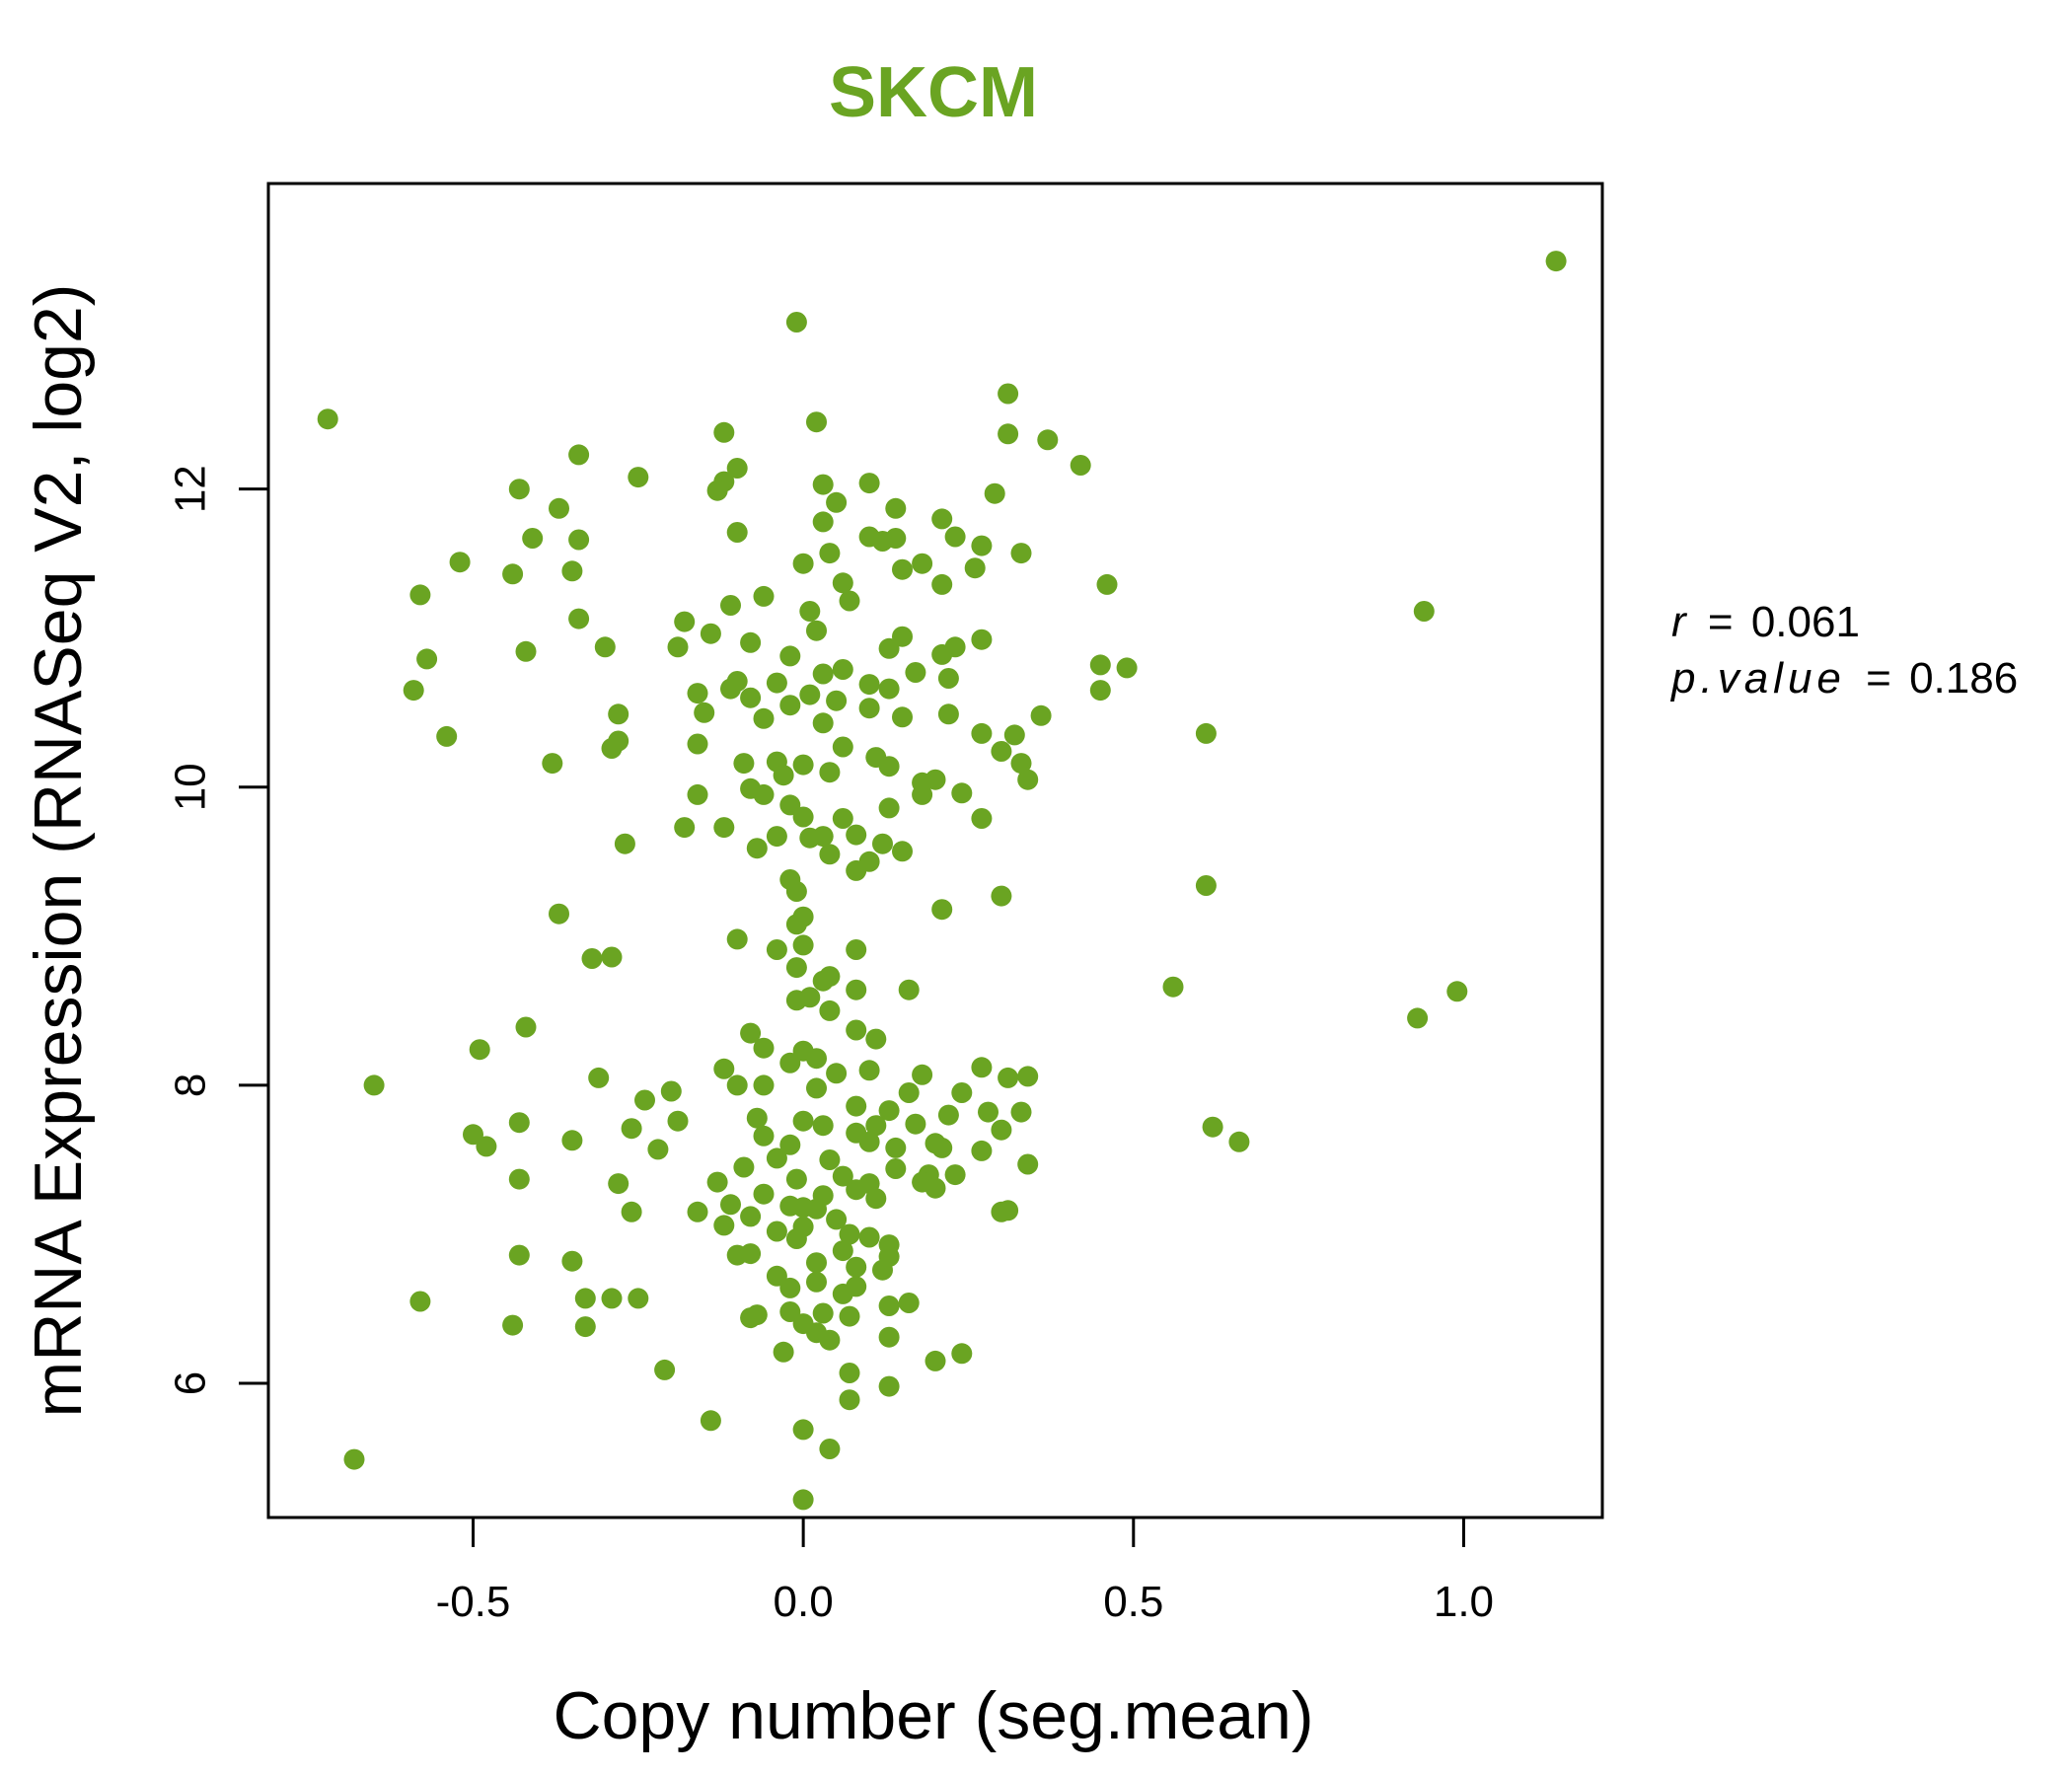 Image resolution: width=2072 pixels, height=1776 pixels. Describe the element at coordinates (191, 1383) in the screenshot. I see `y-tick-label: 6` at that location.